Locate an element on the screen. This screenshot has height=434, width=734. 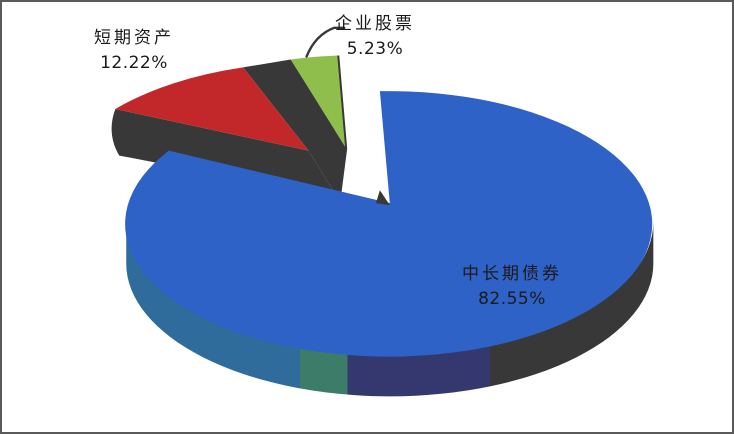
label-short-assets-name: 短期资产 is located at coordinates (134, 38).